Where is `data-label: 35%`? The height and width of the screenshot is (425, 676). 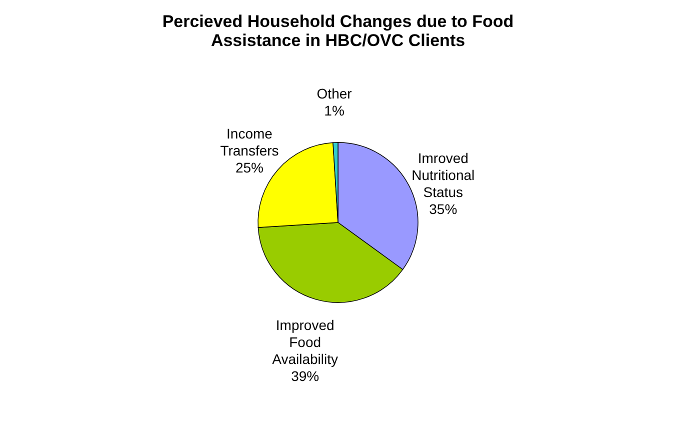 data-label: 35% is located at coordinates (443, 208).